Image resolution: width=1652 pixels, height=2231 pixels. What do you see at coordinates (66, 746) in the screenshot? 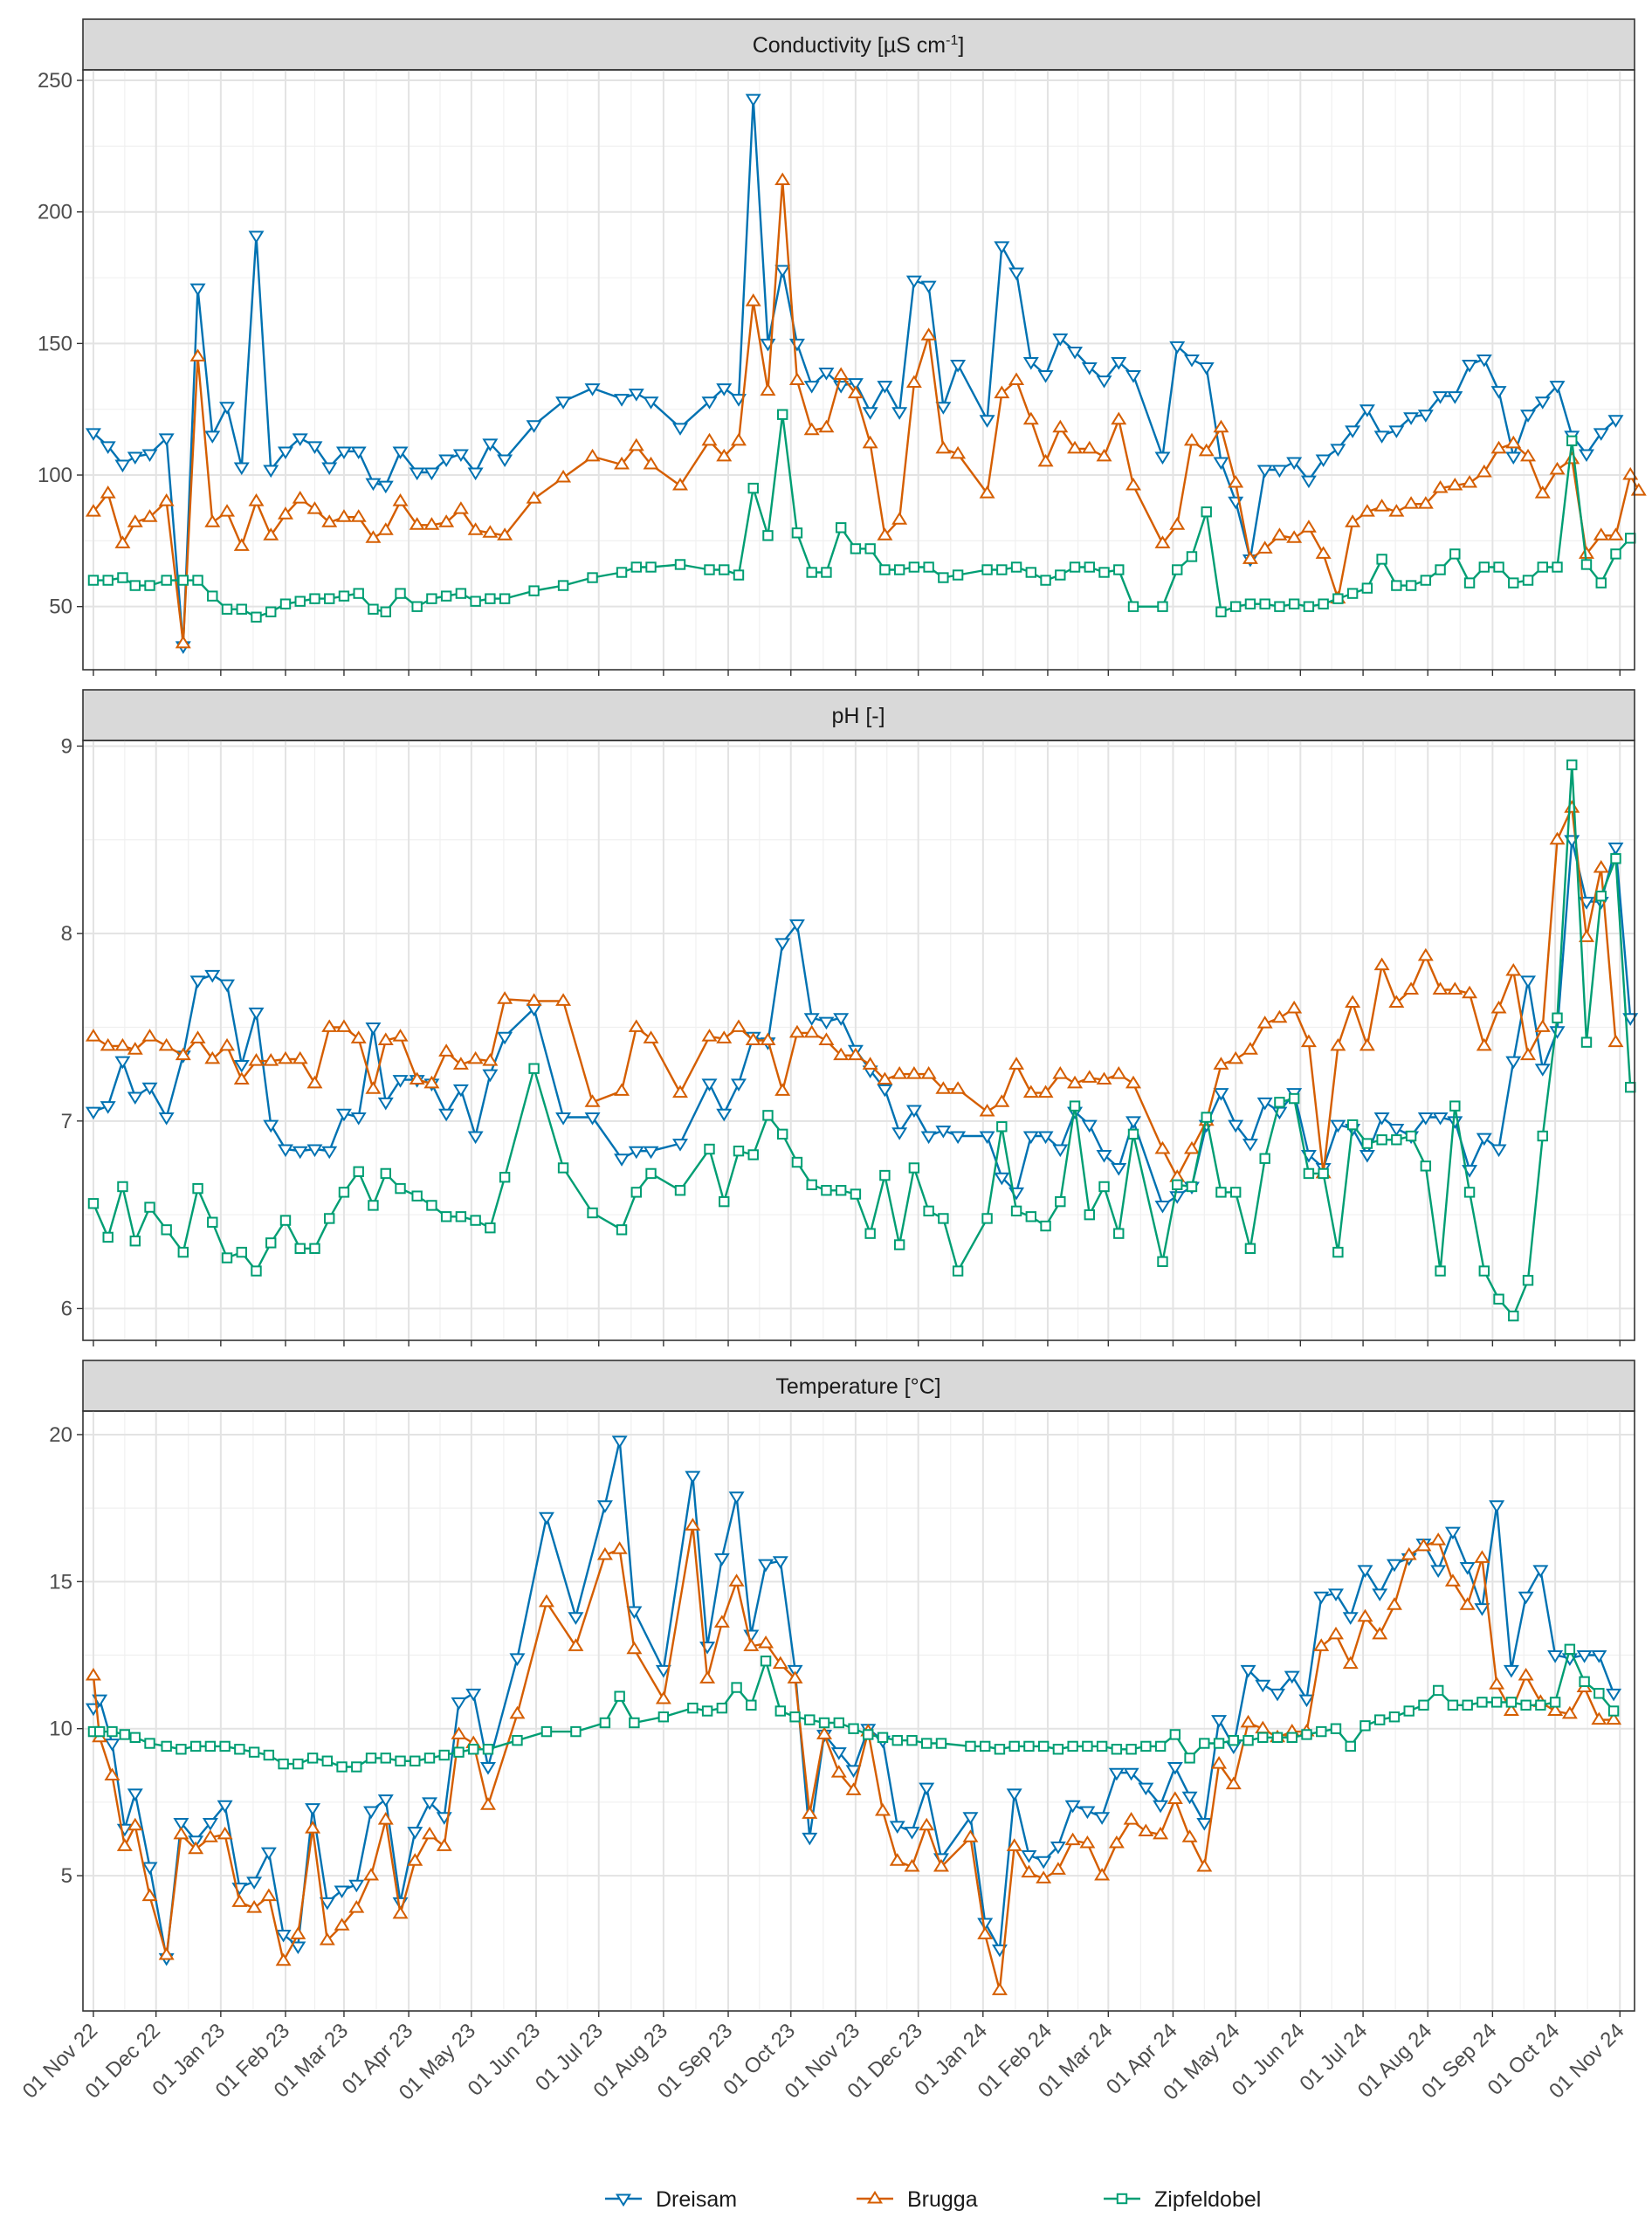
I see `y-tick-label: 9` at bounding box center [66, 746].